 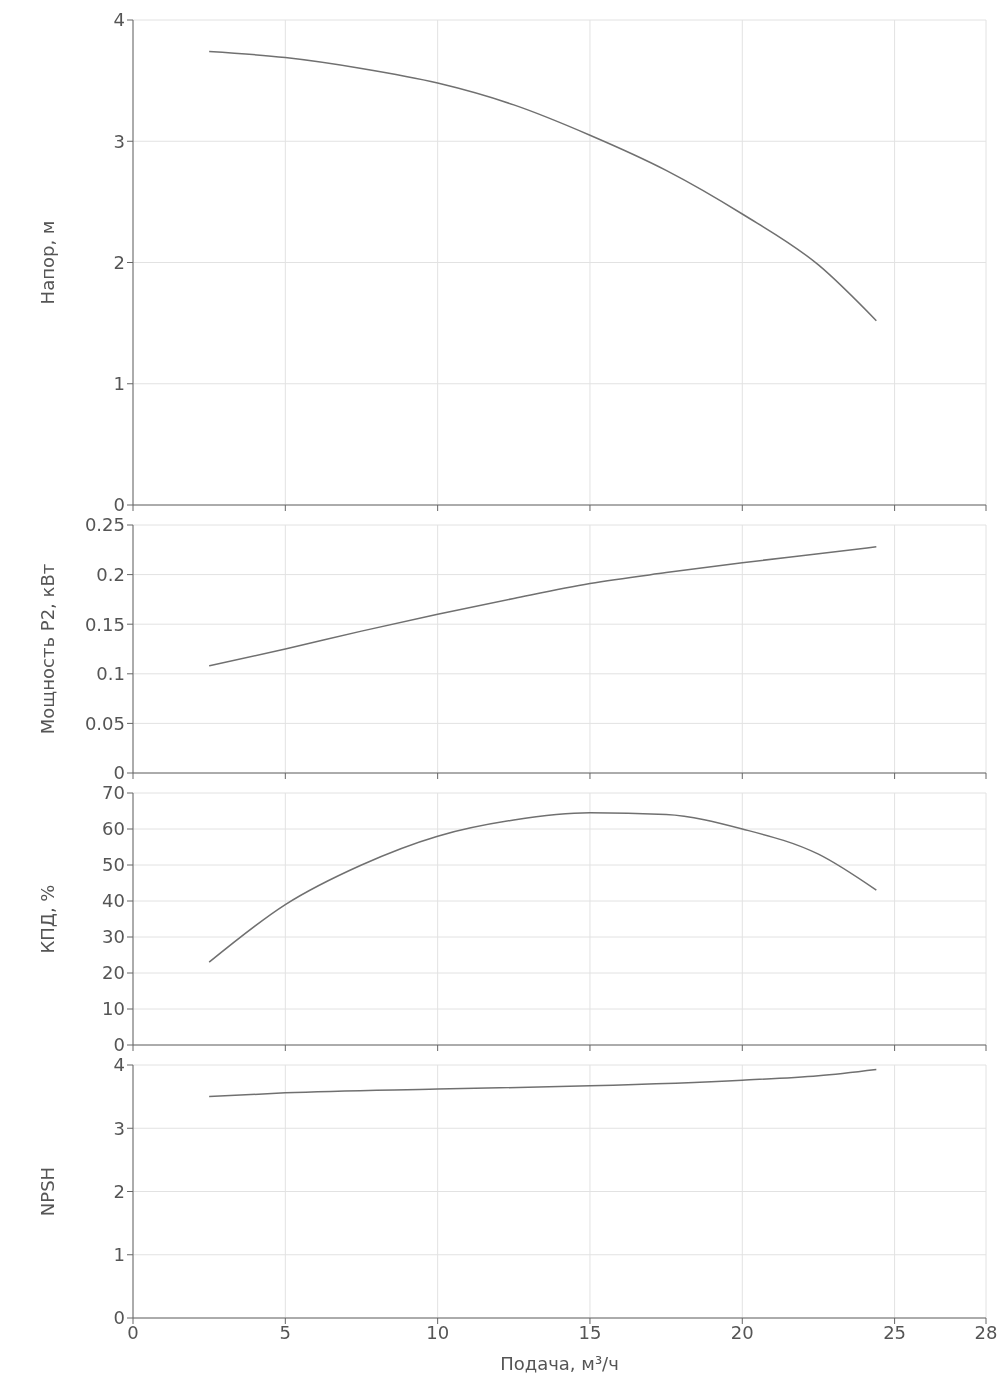 What do you see at coordinates (113, 973) in the screenshot?
I see `y-tick-label: 20` at bounding box center [113, 973].